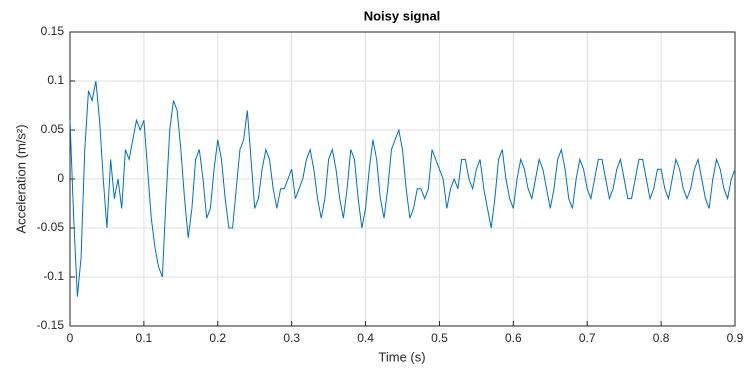  I want to click on x-tick-label: 0.5, so click(439, 338).